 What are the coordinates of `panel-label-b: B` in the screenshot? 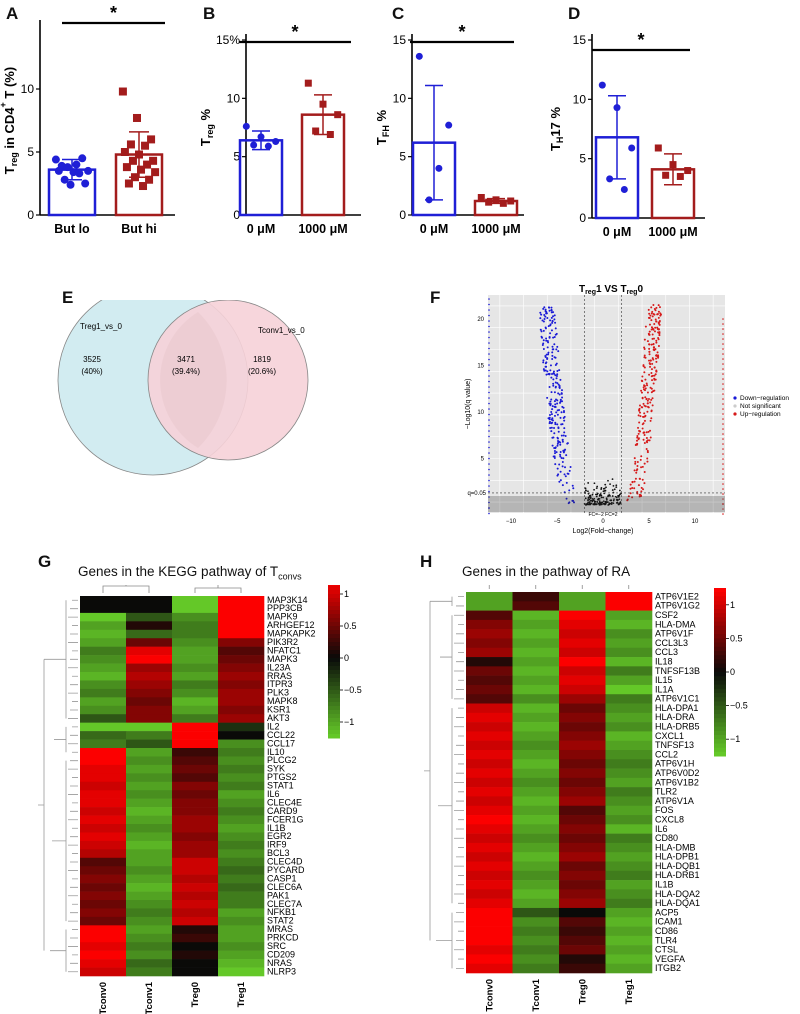 It's located at (209, 13).